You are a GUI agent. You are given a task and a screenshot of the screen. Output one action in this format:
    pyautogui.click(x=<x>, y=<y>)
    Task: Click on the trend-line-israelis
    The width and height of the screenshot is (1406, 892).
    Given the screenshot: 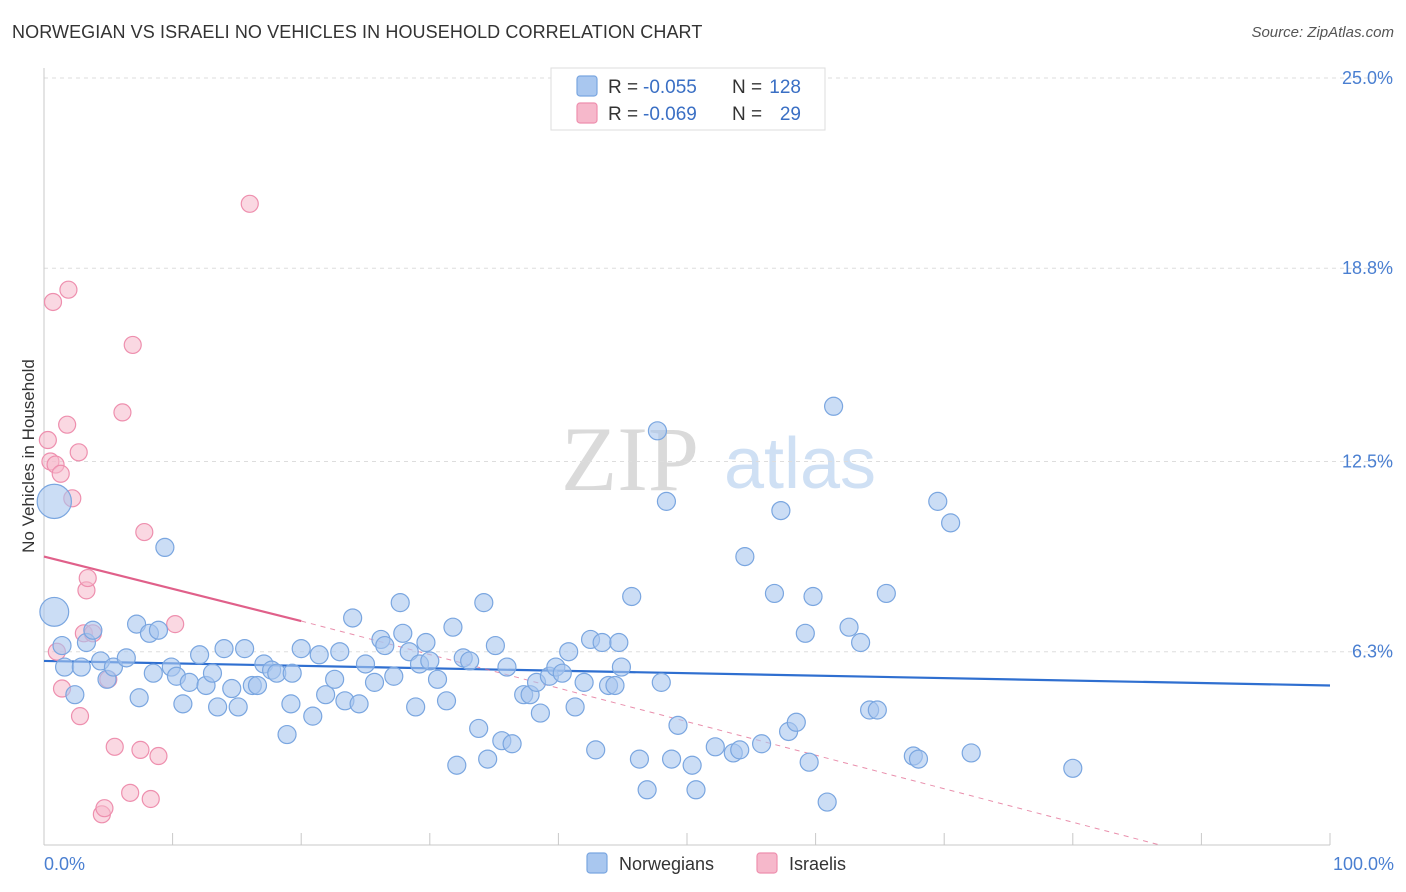 What is the action you would take?
    pyautogui.click(x=172, y=589)
    